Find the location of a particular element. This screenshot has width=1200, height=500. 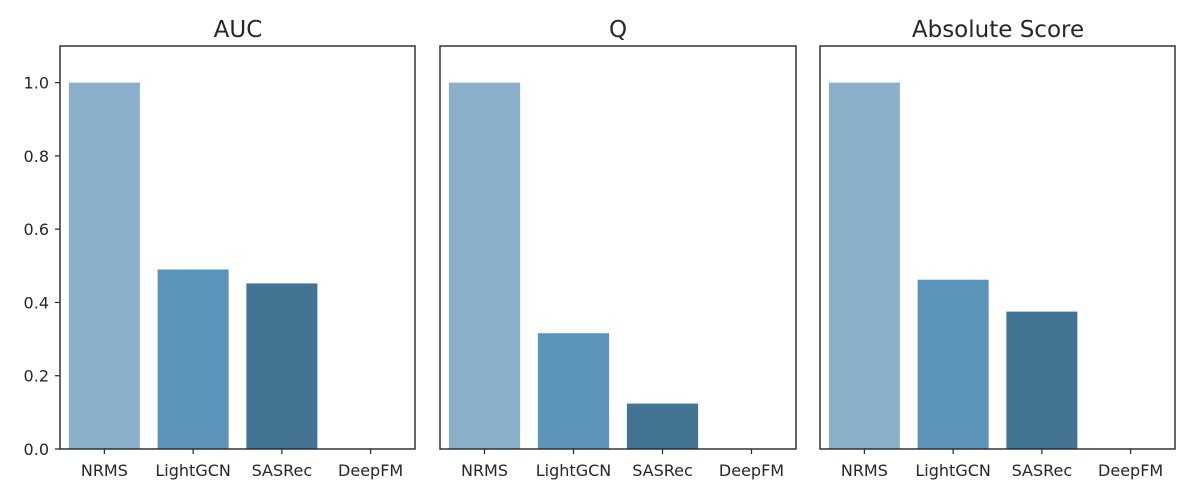

y-tick-label: 0.4 is located at coordinates (36, 302).